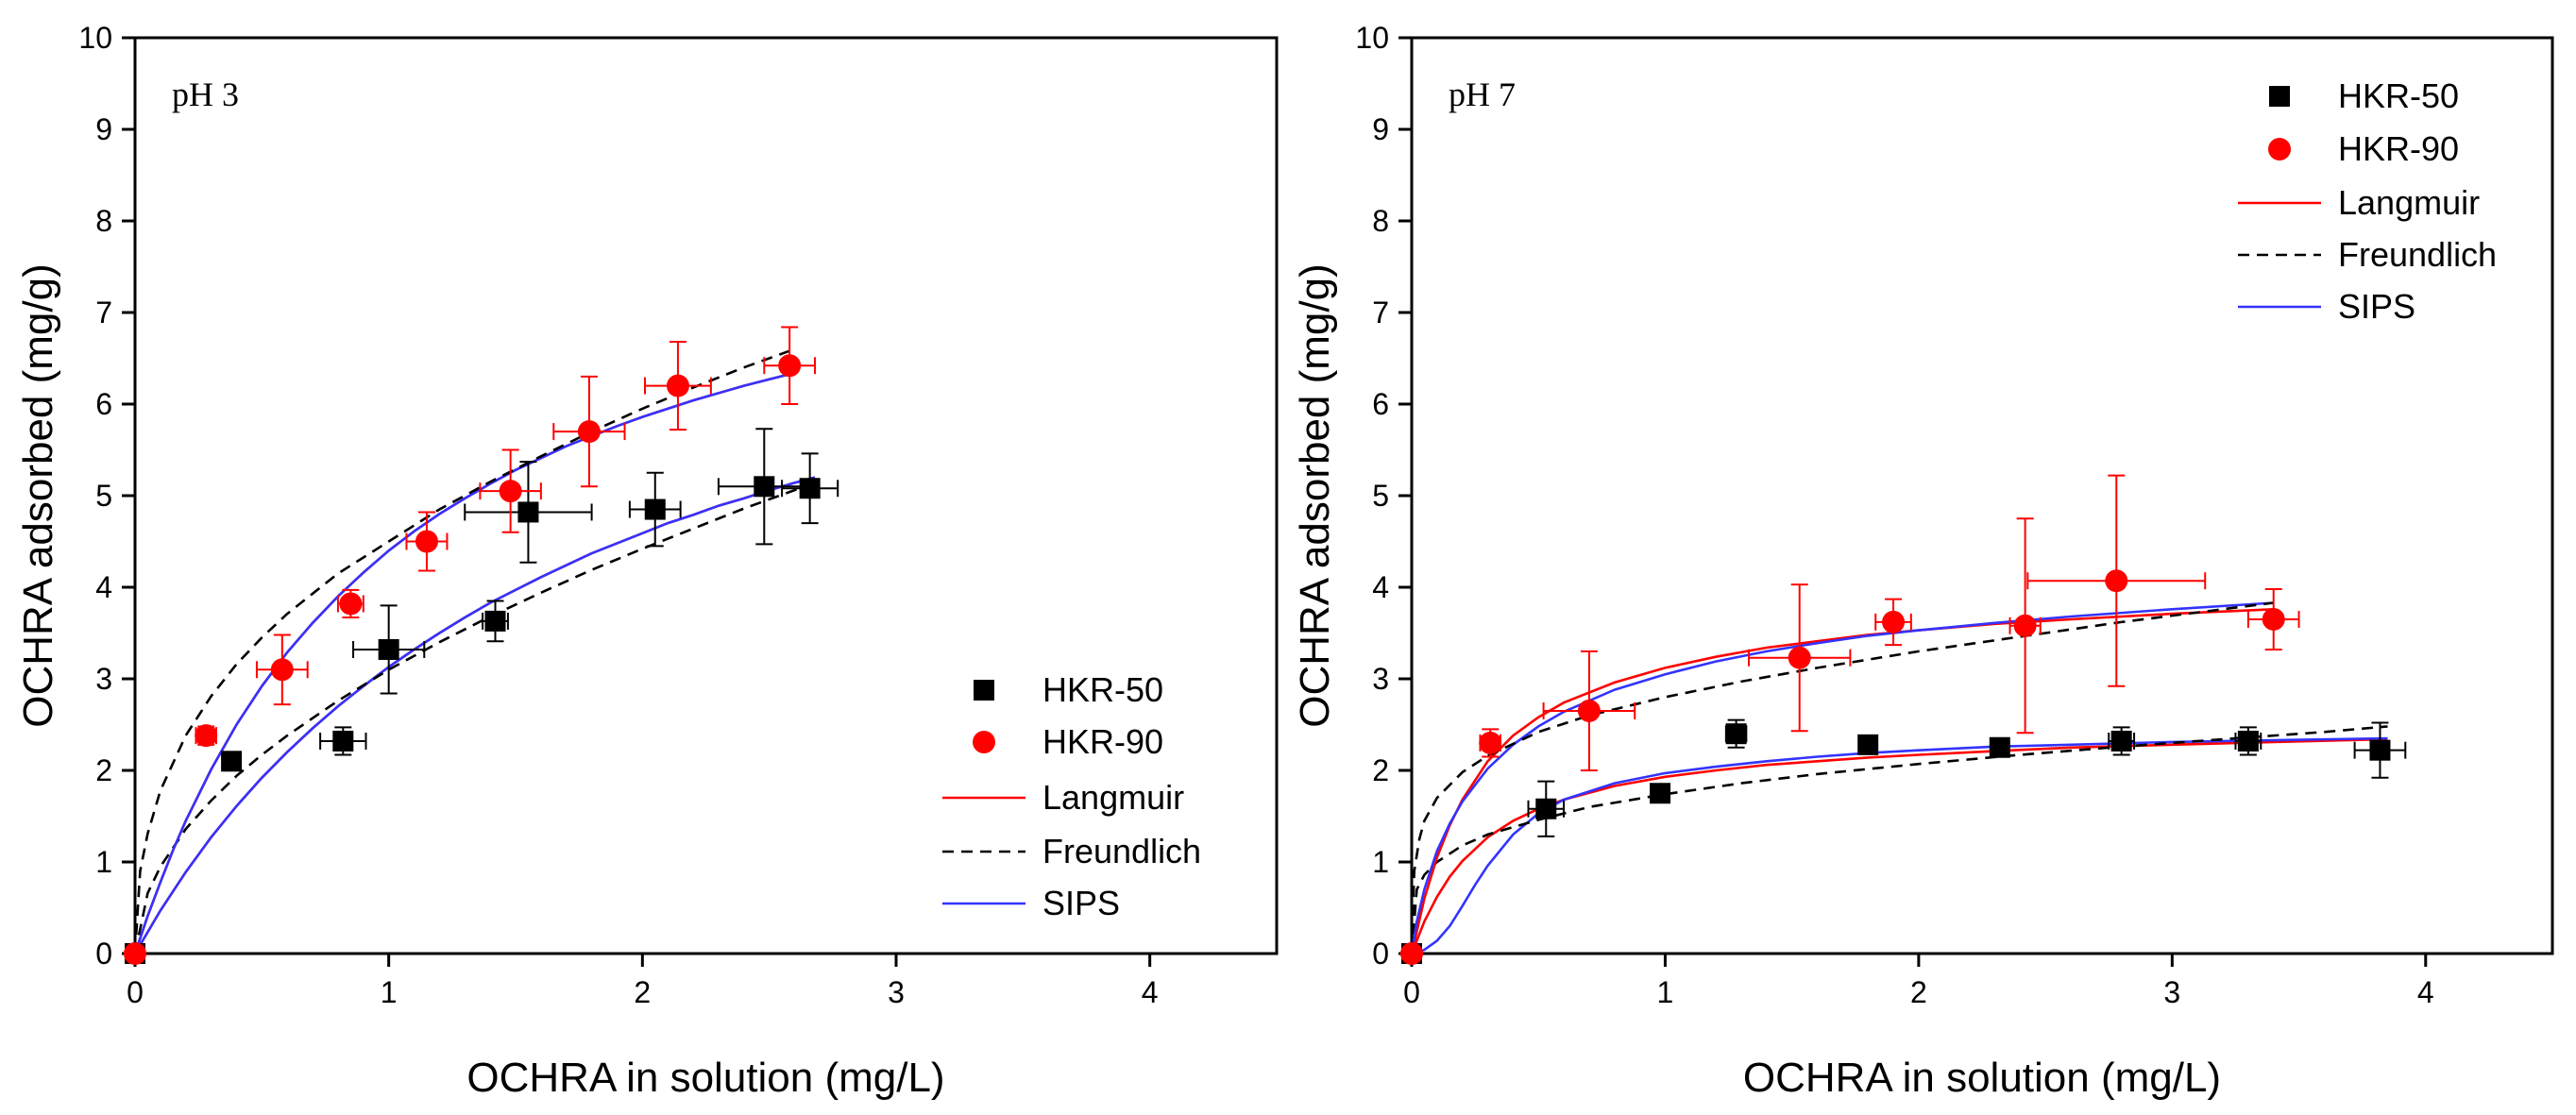 The width and height of the screenshot is (2576, 1115). What do you see at coordinates (1380, 679) in the screenshot?
I see `y-tick-label: 3` at bounding box center [1380, 679].